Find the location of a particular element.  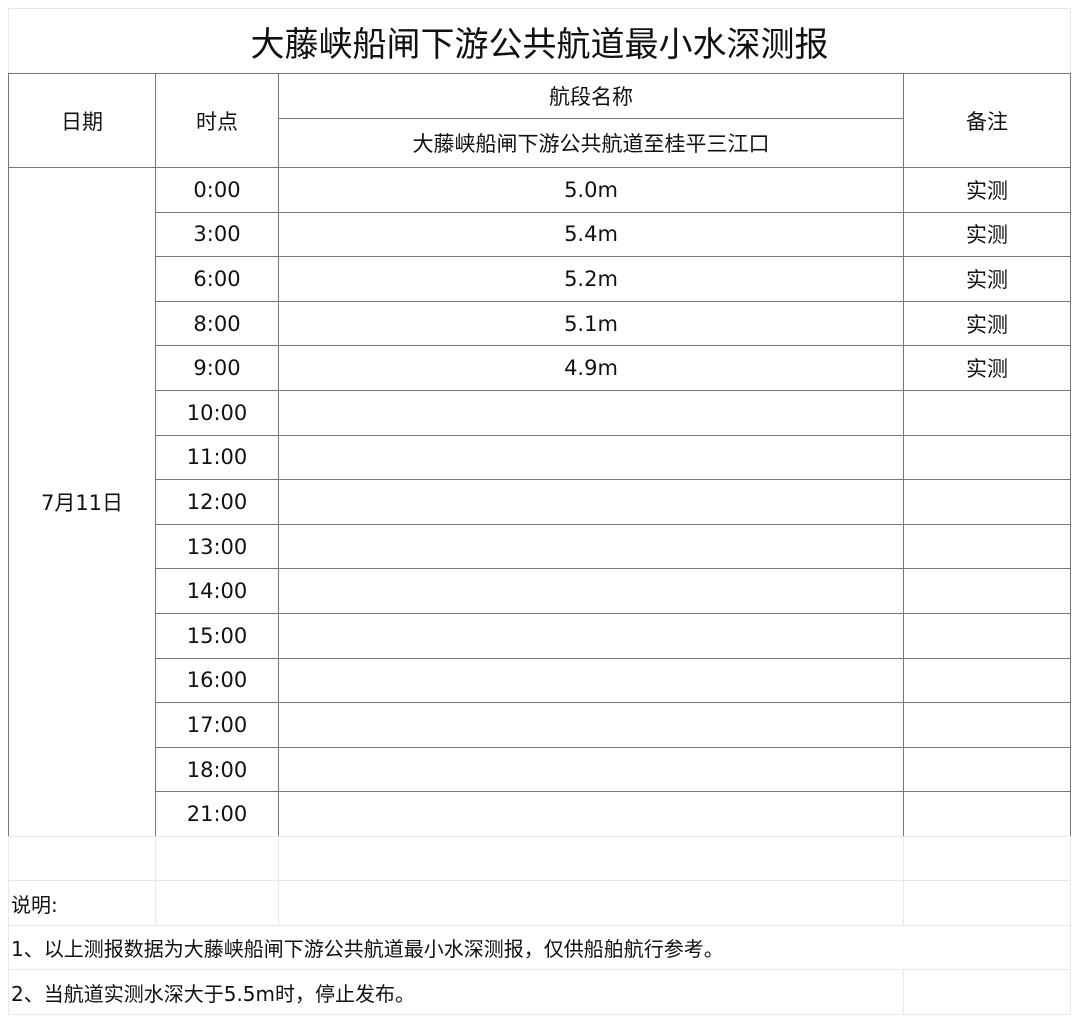

notes-label: 说明: is located at coordinates (82, 903).